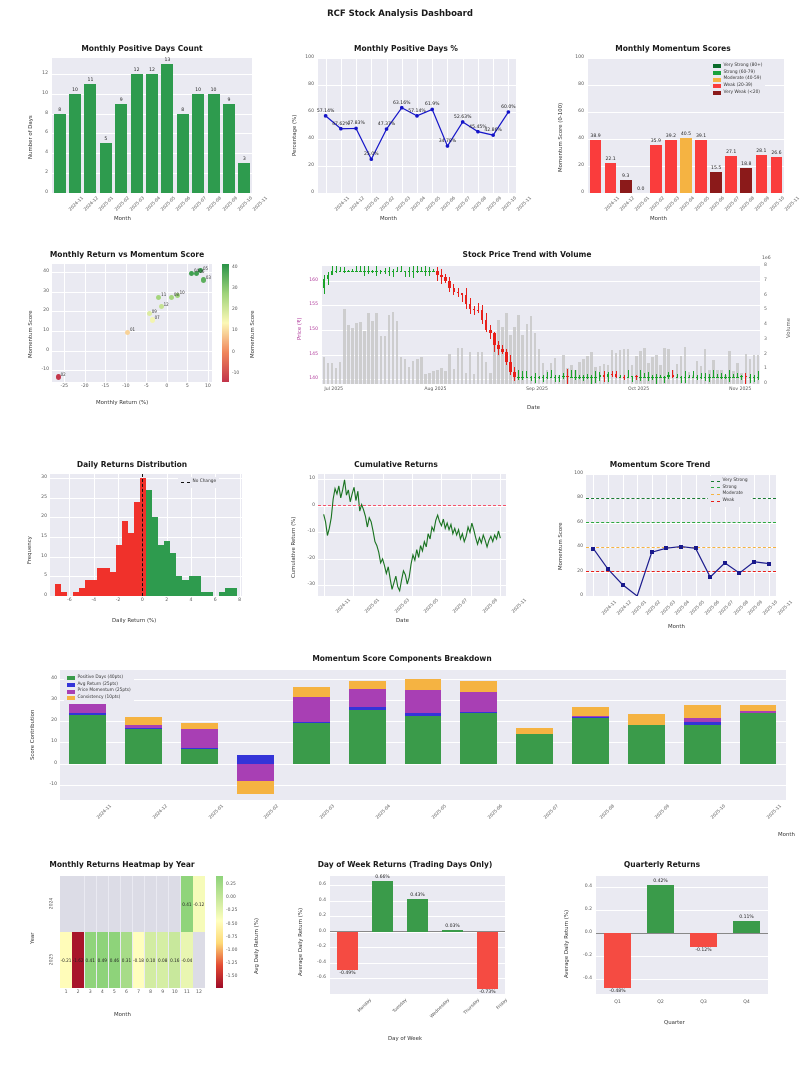  I want to click on bar-value-label: 0.66%, so click(382, 877).